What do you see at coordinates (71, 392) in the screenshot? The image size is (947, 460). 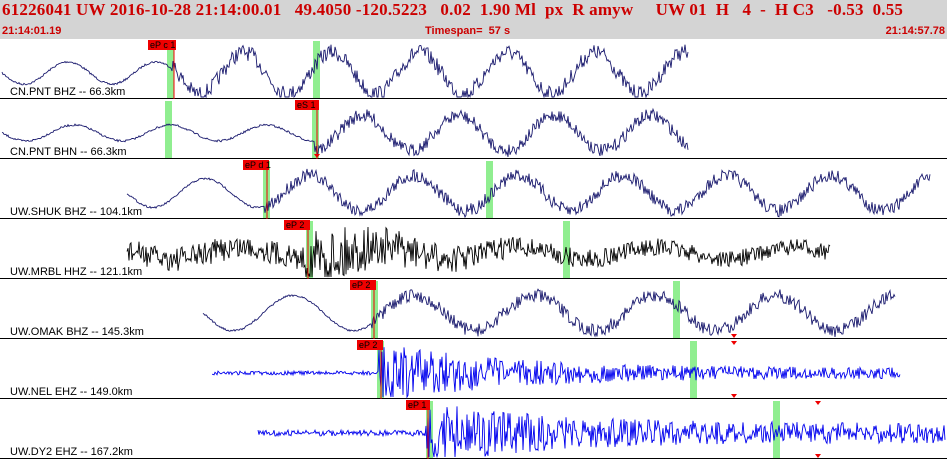 I see `station-label: UW.NEL EHZ -- 149.0km` at bounding box center [71, 392].